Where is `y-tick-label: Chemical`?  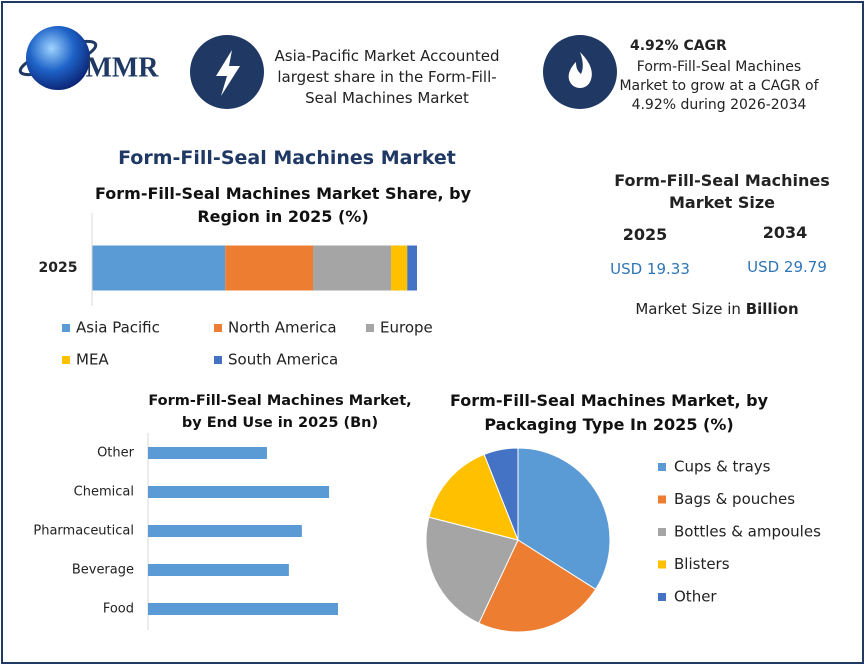
y-tick-label: Chemical is located at coordinates (104, 492).